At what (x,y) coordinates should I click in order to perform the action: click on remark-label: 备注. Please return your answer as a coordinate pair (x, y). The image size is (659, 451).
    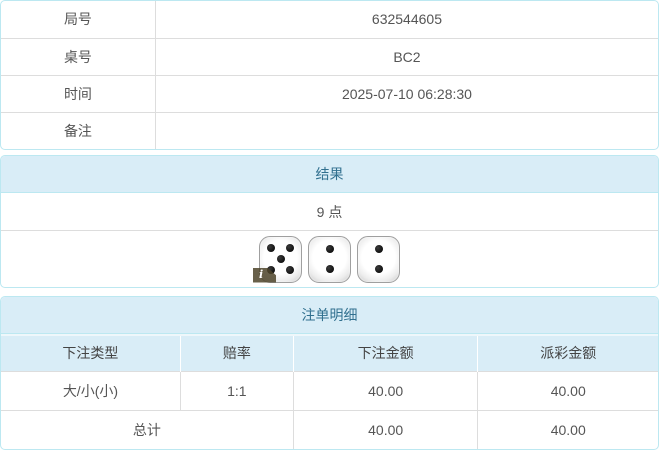
    Looking at the image, I should click on (78, 130).